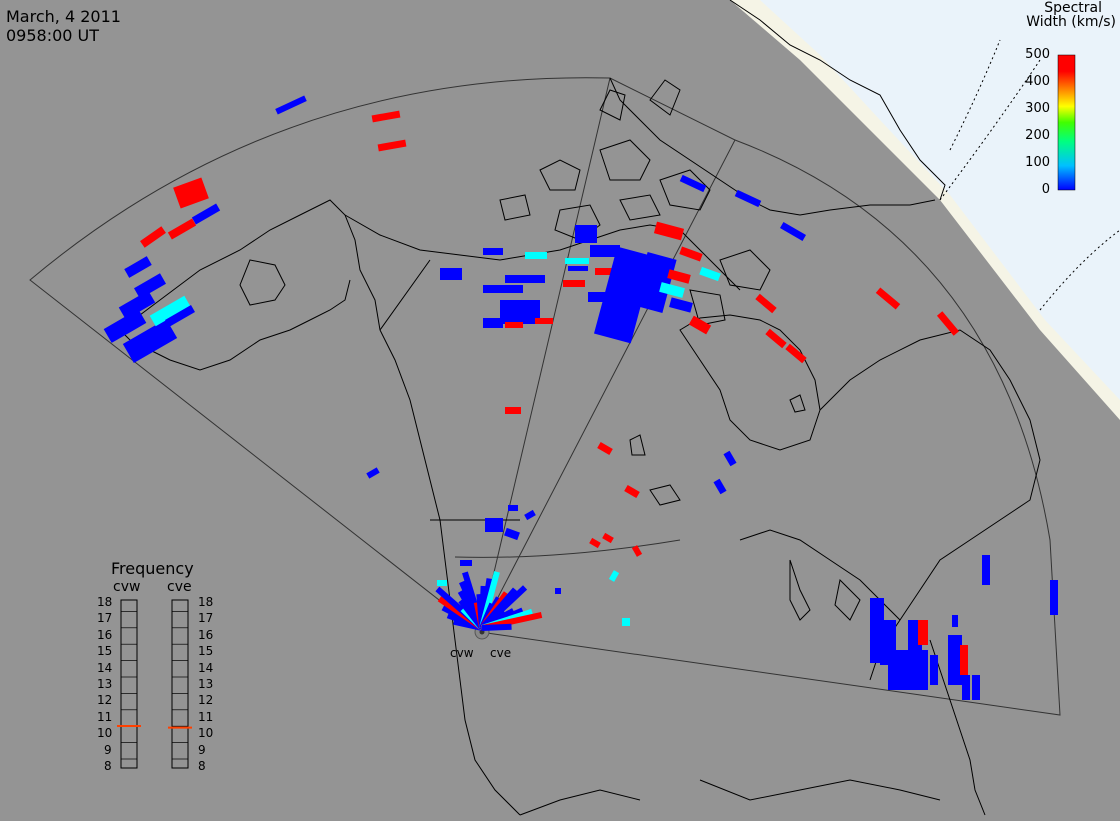 This screenshot has width=1120, height=821. I want to click on freq-scale-label-right: 16, so click(206, 634).